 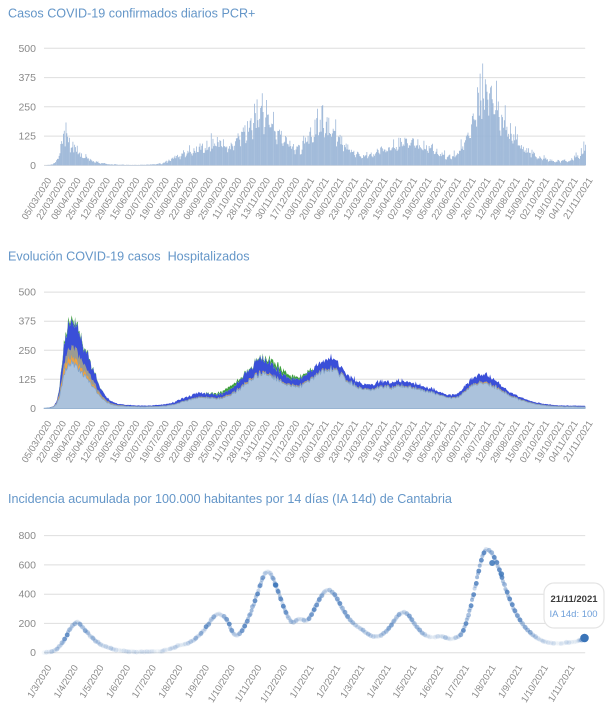 What do you see at coordinates (575, 599) in the screenshot?
I see `svg-text: 21/11/2021` at bounding box center [575, 599].